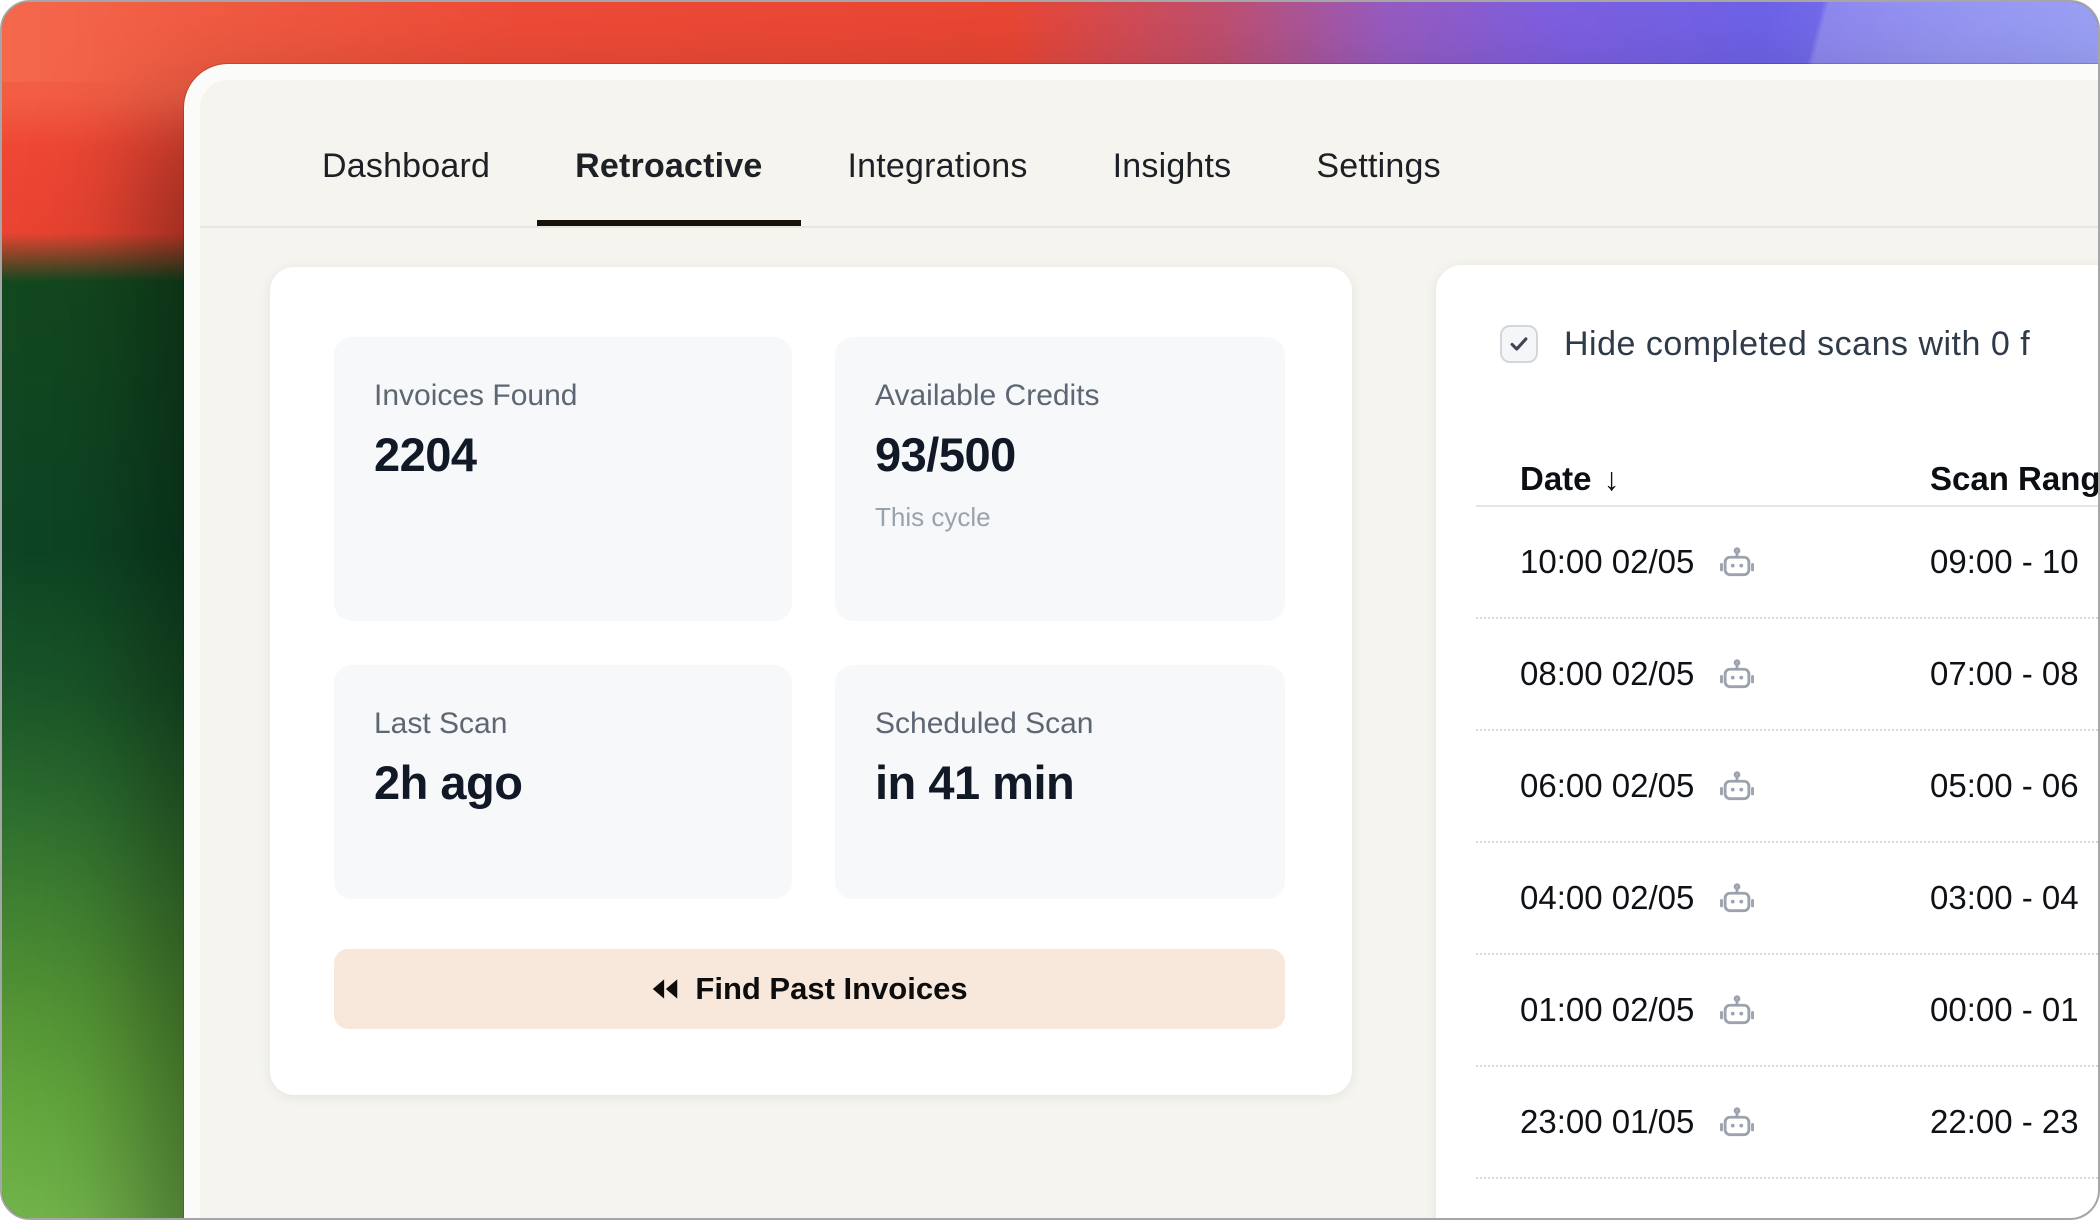 This screenshot has height=1220, width=2100. What do you see at coordinates (1607, 1009) in the screenshot?
I see `scan-date: 01:00 02/05` at bounding box center [1607, 1009].